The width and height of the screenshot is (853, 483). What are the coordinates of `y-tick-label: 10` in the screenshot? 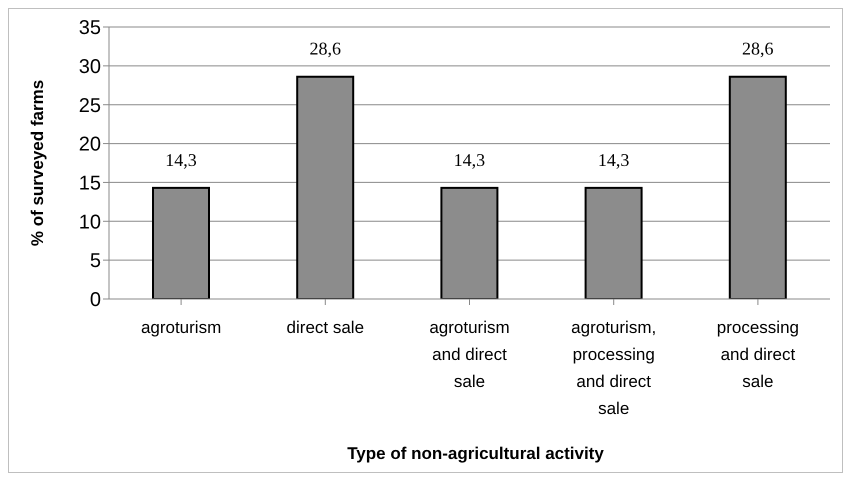 It's located at (89, 222).